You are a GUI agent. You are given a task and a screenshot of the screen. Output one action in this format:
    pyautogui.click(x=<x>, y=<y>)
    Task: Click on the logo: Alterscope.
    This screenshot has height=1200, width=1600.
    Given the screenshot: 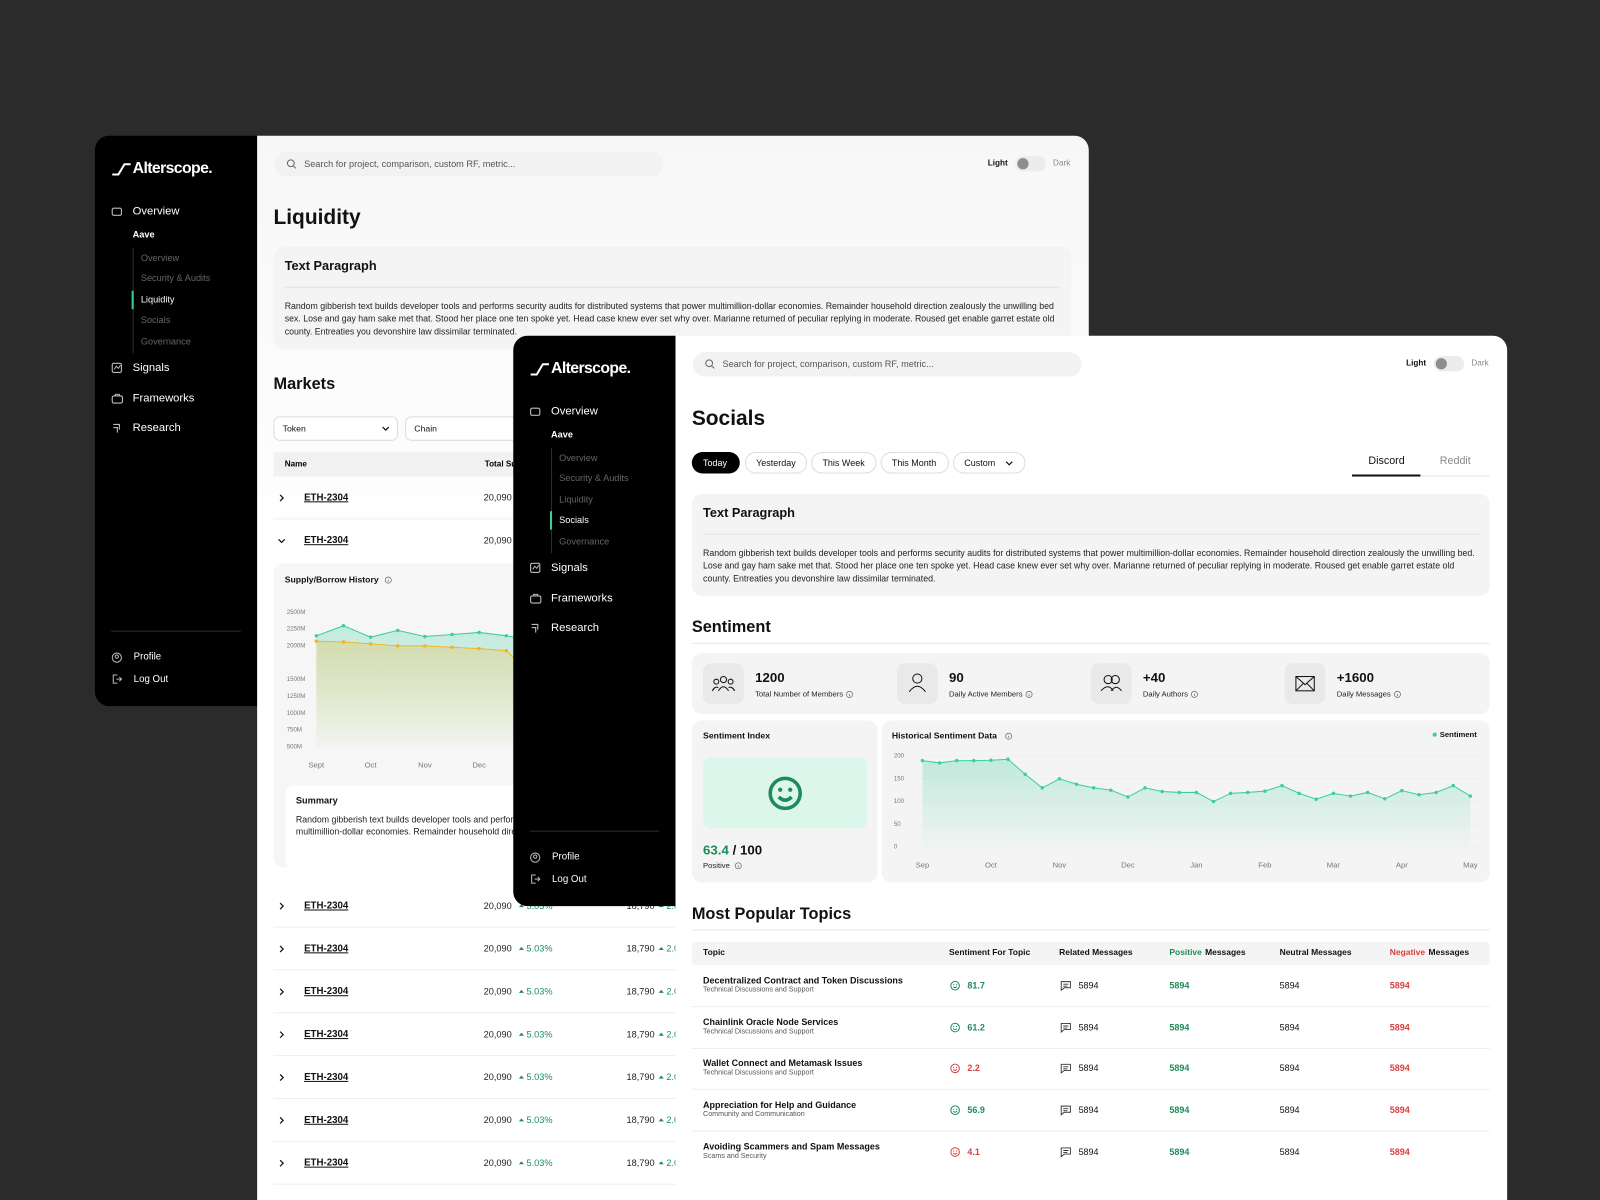 What is the action you would take?
    pyautogui.click(x=591, y=368)
    